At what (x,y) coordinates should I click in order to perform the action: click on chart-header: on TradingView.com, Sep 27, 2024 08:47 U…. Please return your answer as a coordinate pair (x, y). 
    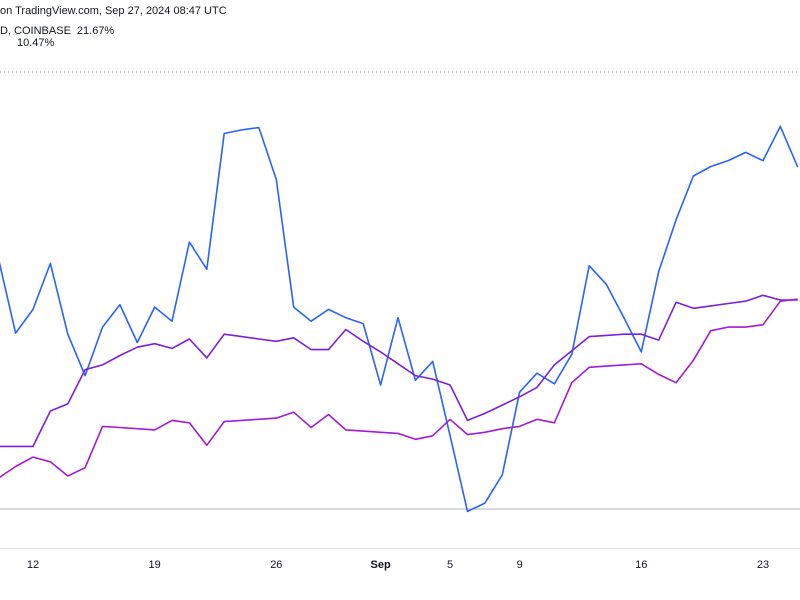
    Looking at the image, I should click on (113, 11).